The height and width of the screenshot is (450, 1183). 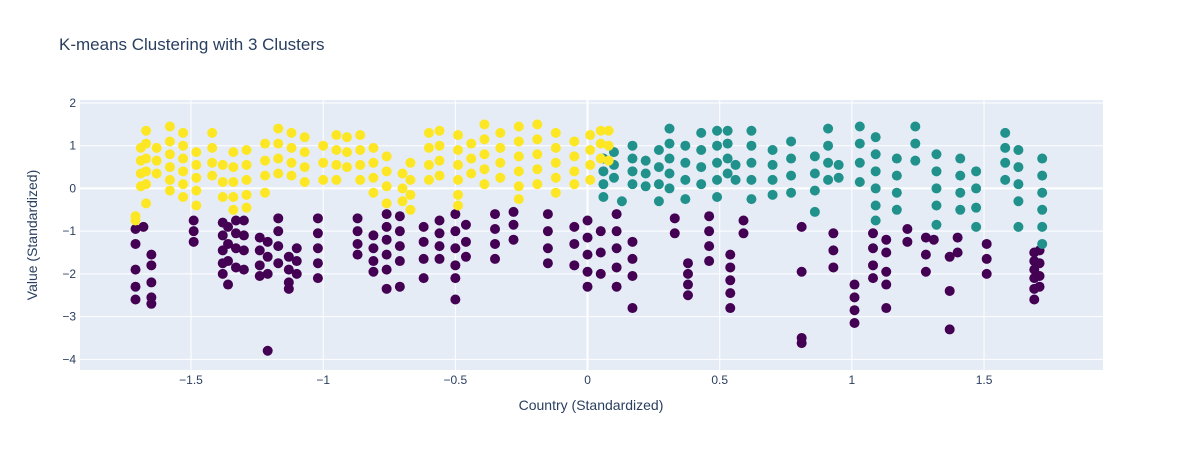 I want to click on cluster-1-points, so click(x=823, y=185).